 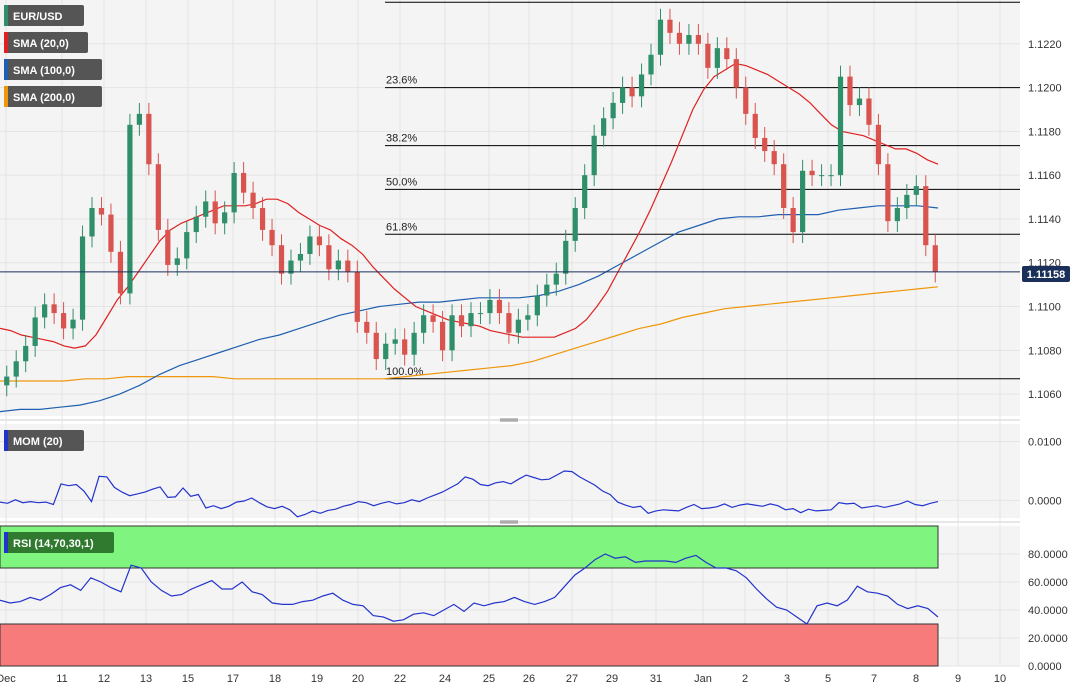 I want to click on last-price-label: 1.11158, so click(x=1046, y=275).